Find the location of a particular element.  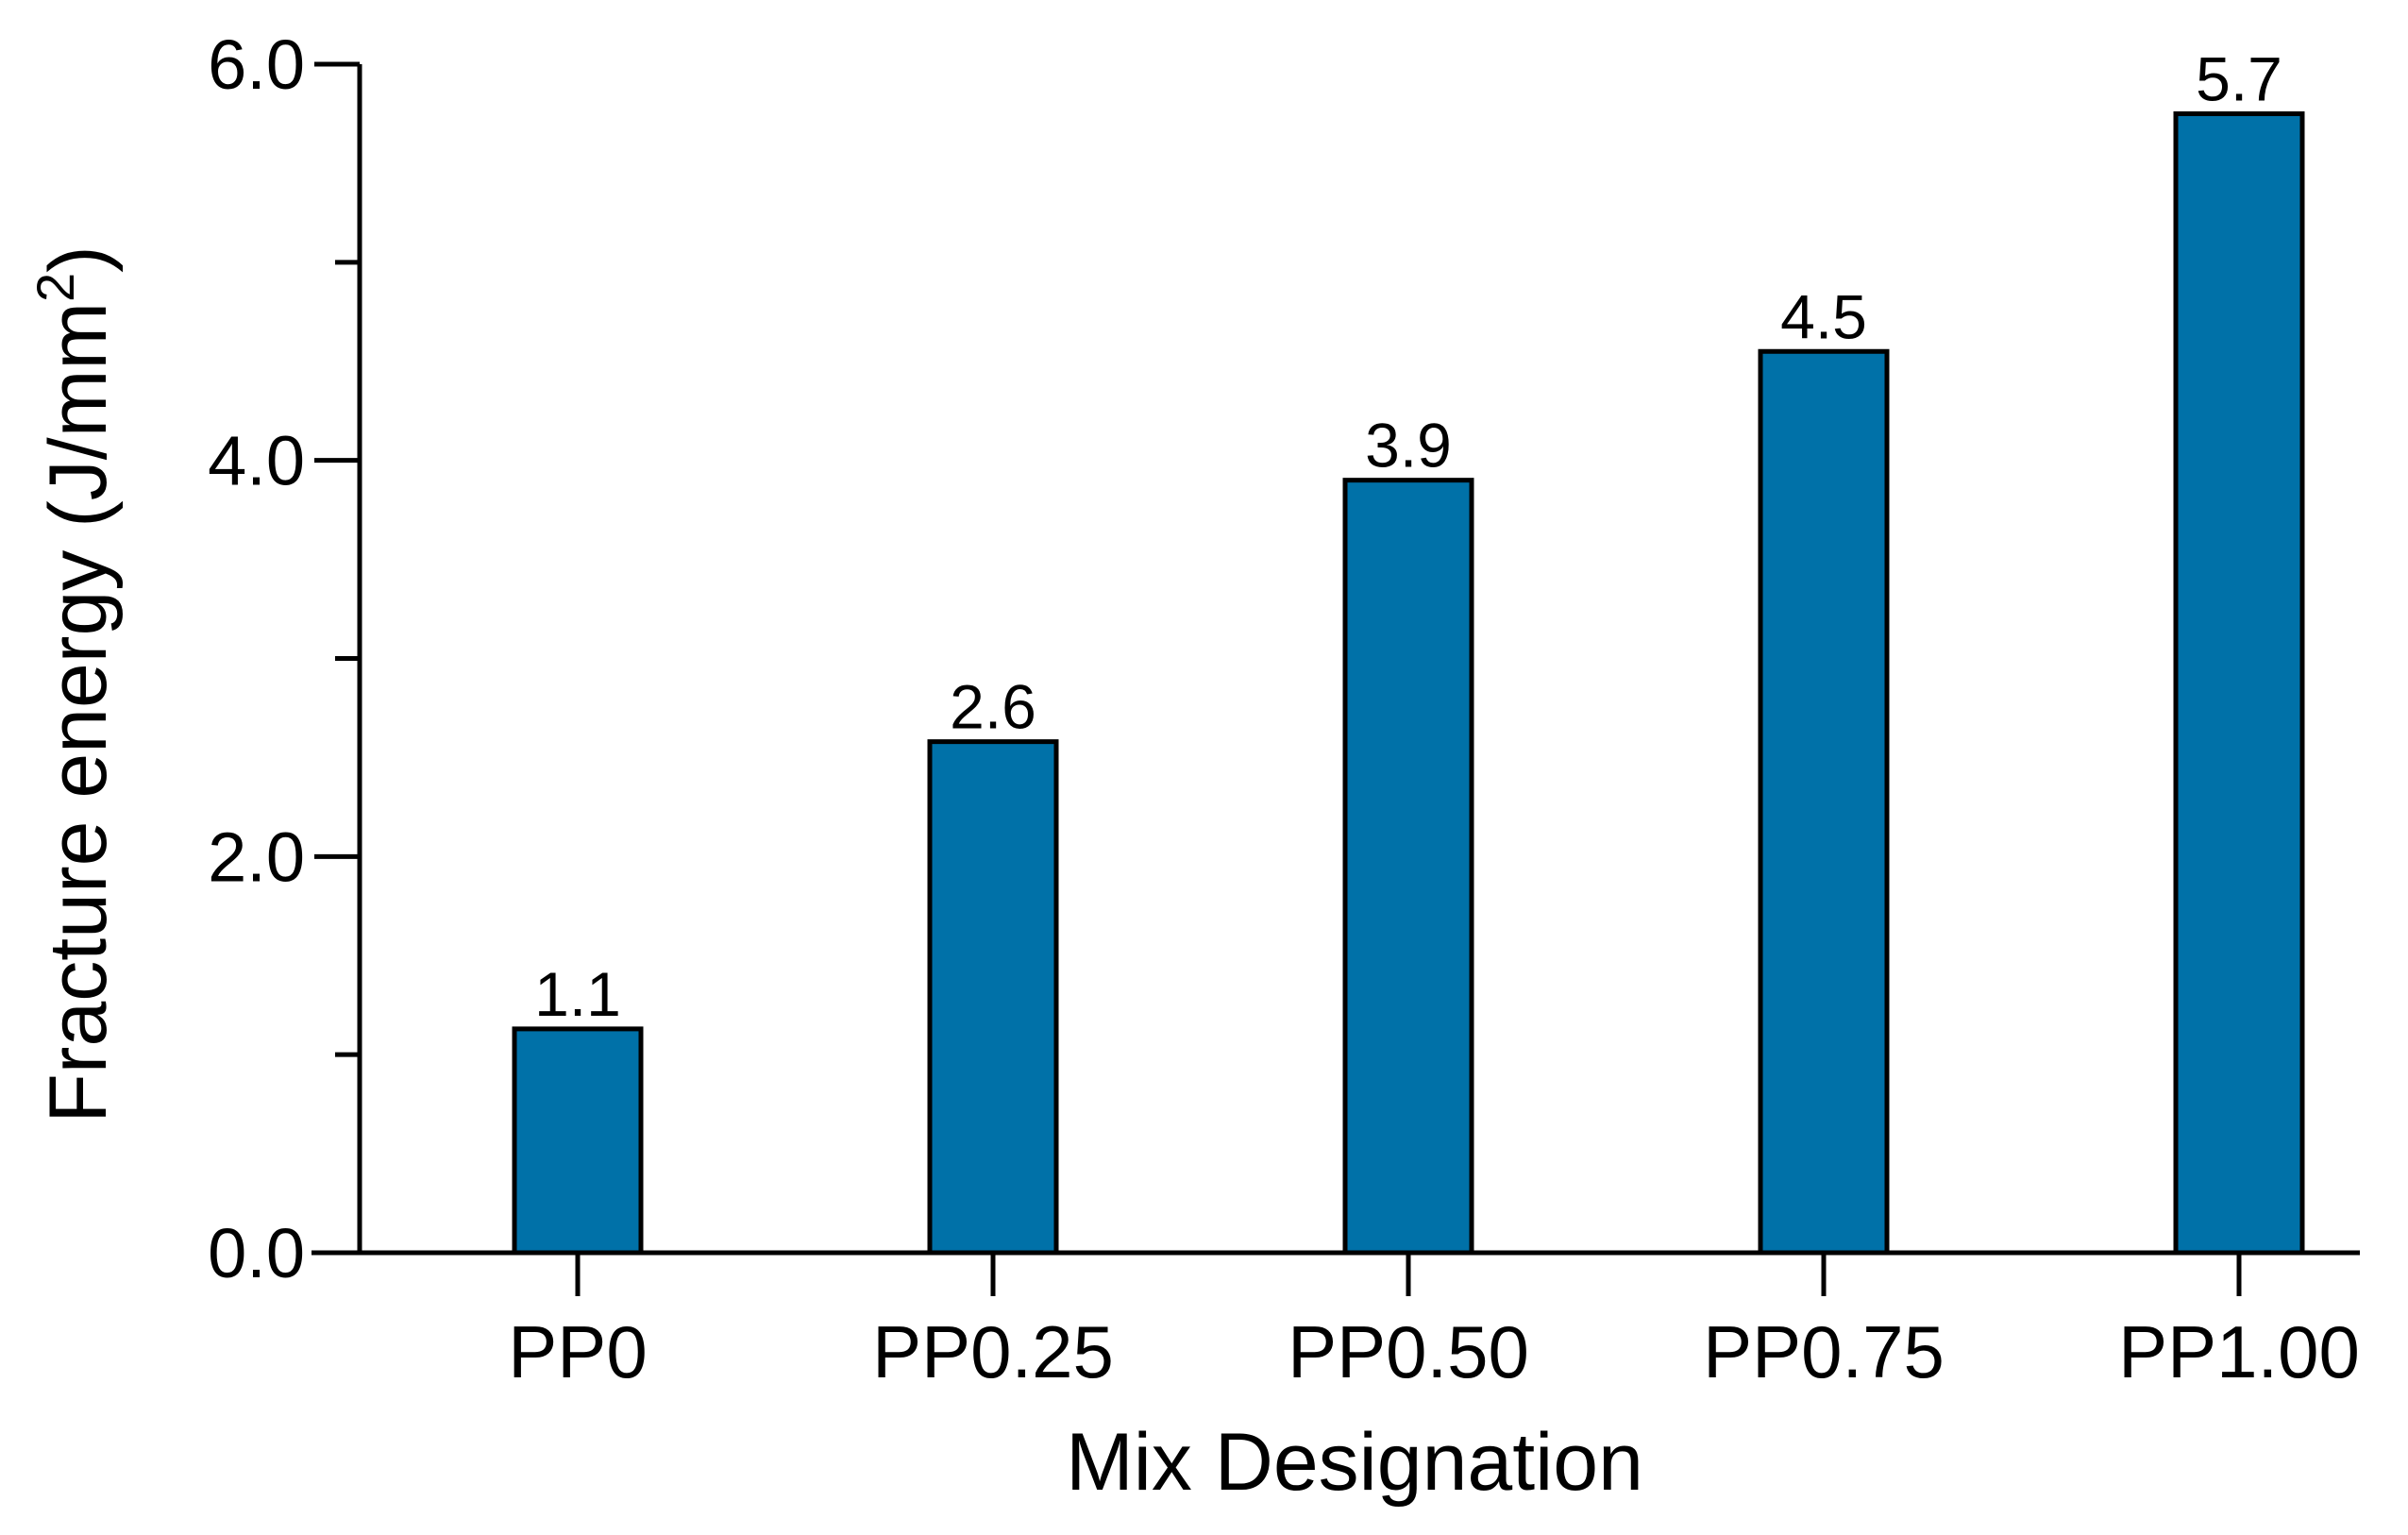

x-tick-label: PP0.25 is located at coordinates (993, 1351).